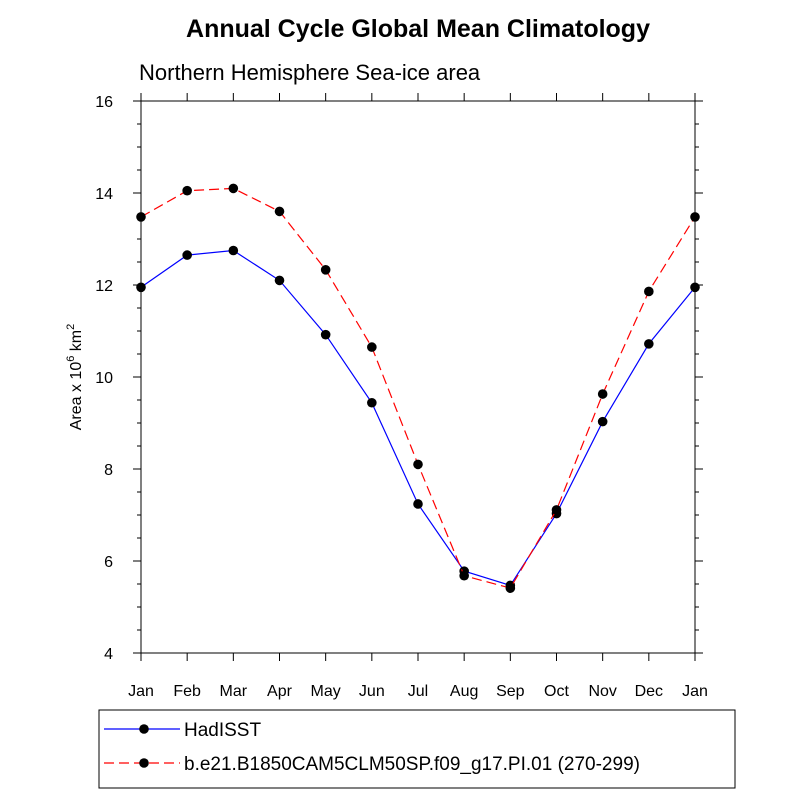  Describe the element at coordinates (108, 470) in the screenshot. I see `y-tick-label: 8` at that location.